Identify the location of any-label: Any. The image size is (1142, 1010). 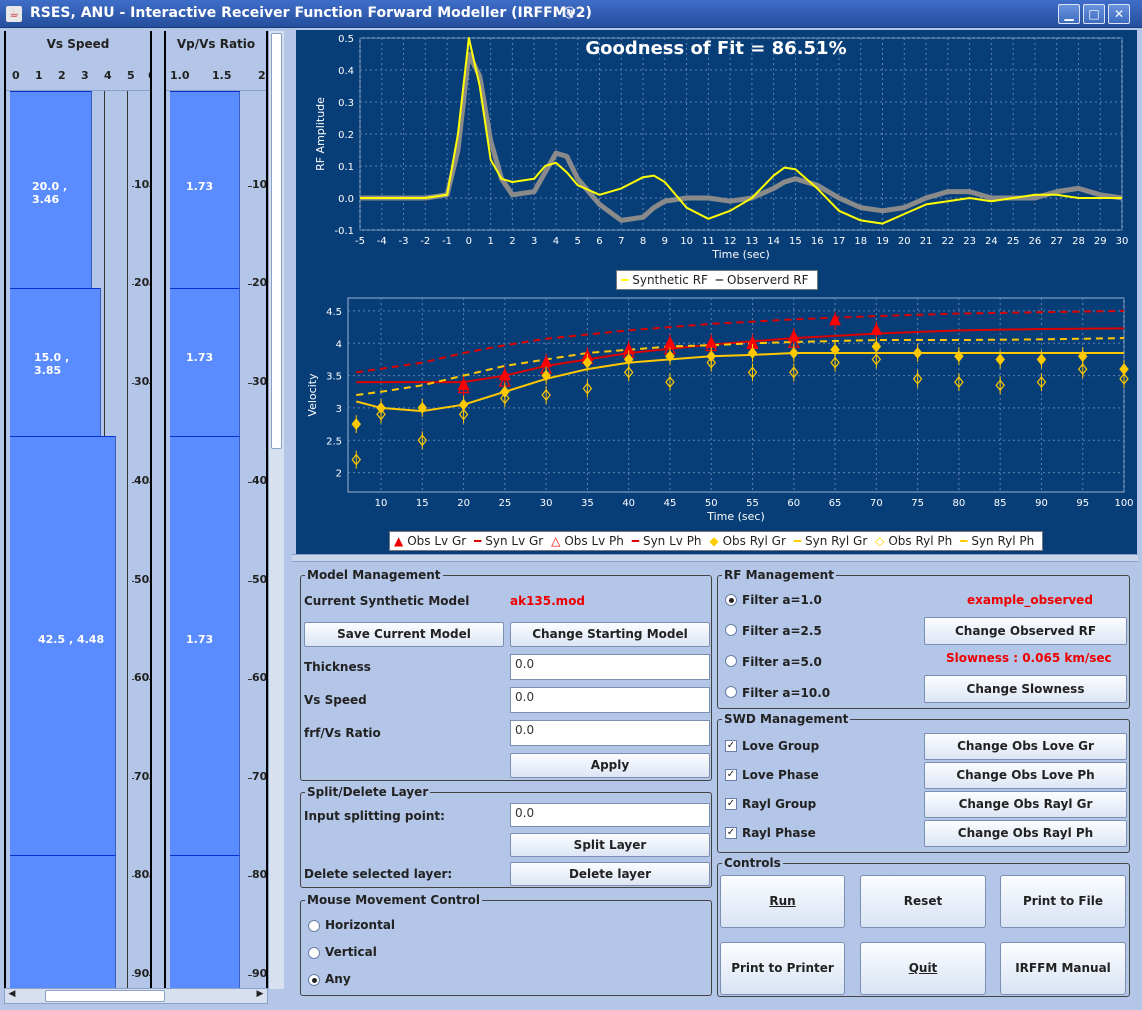
(338, 979).